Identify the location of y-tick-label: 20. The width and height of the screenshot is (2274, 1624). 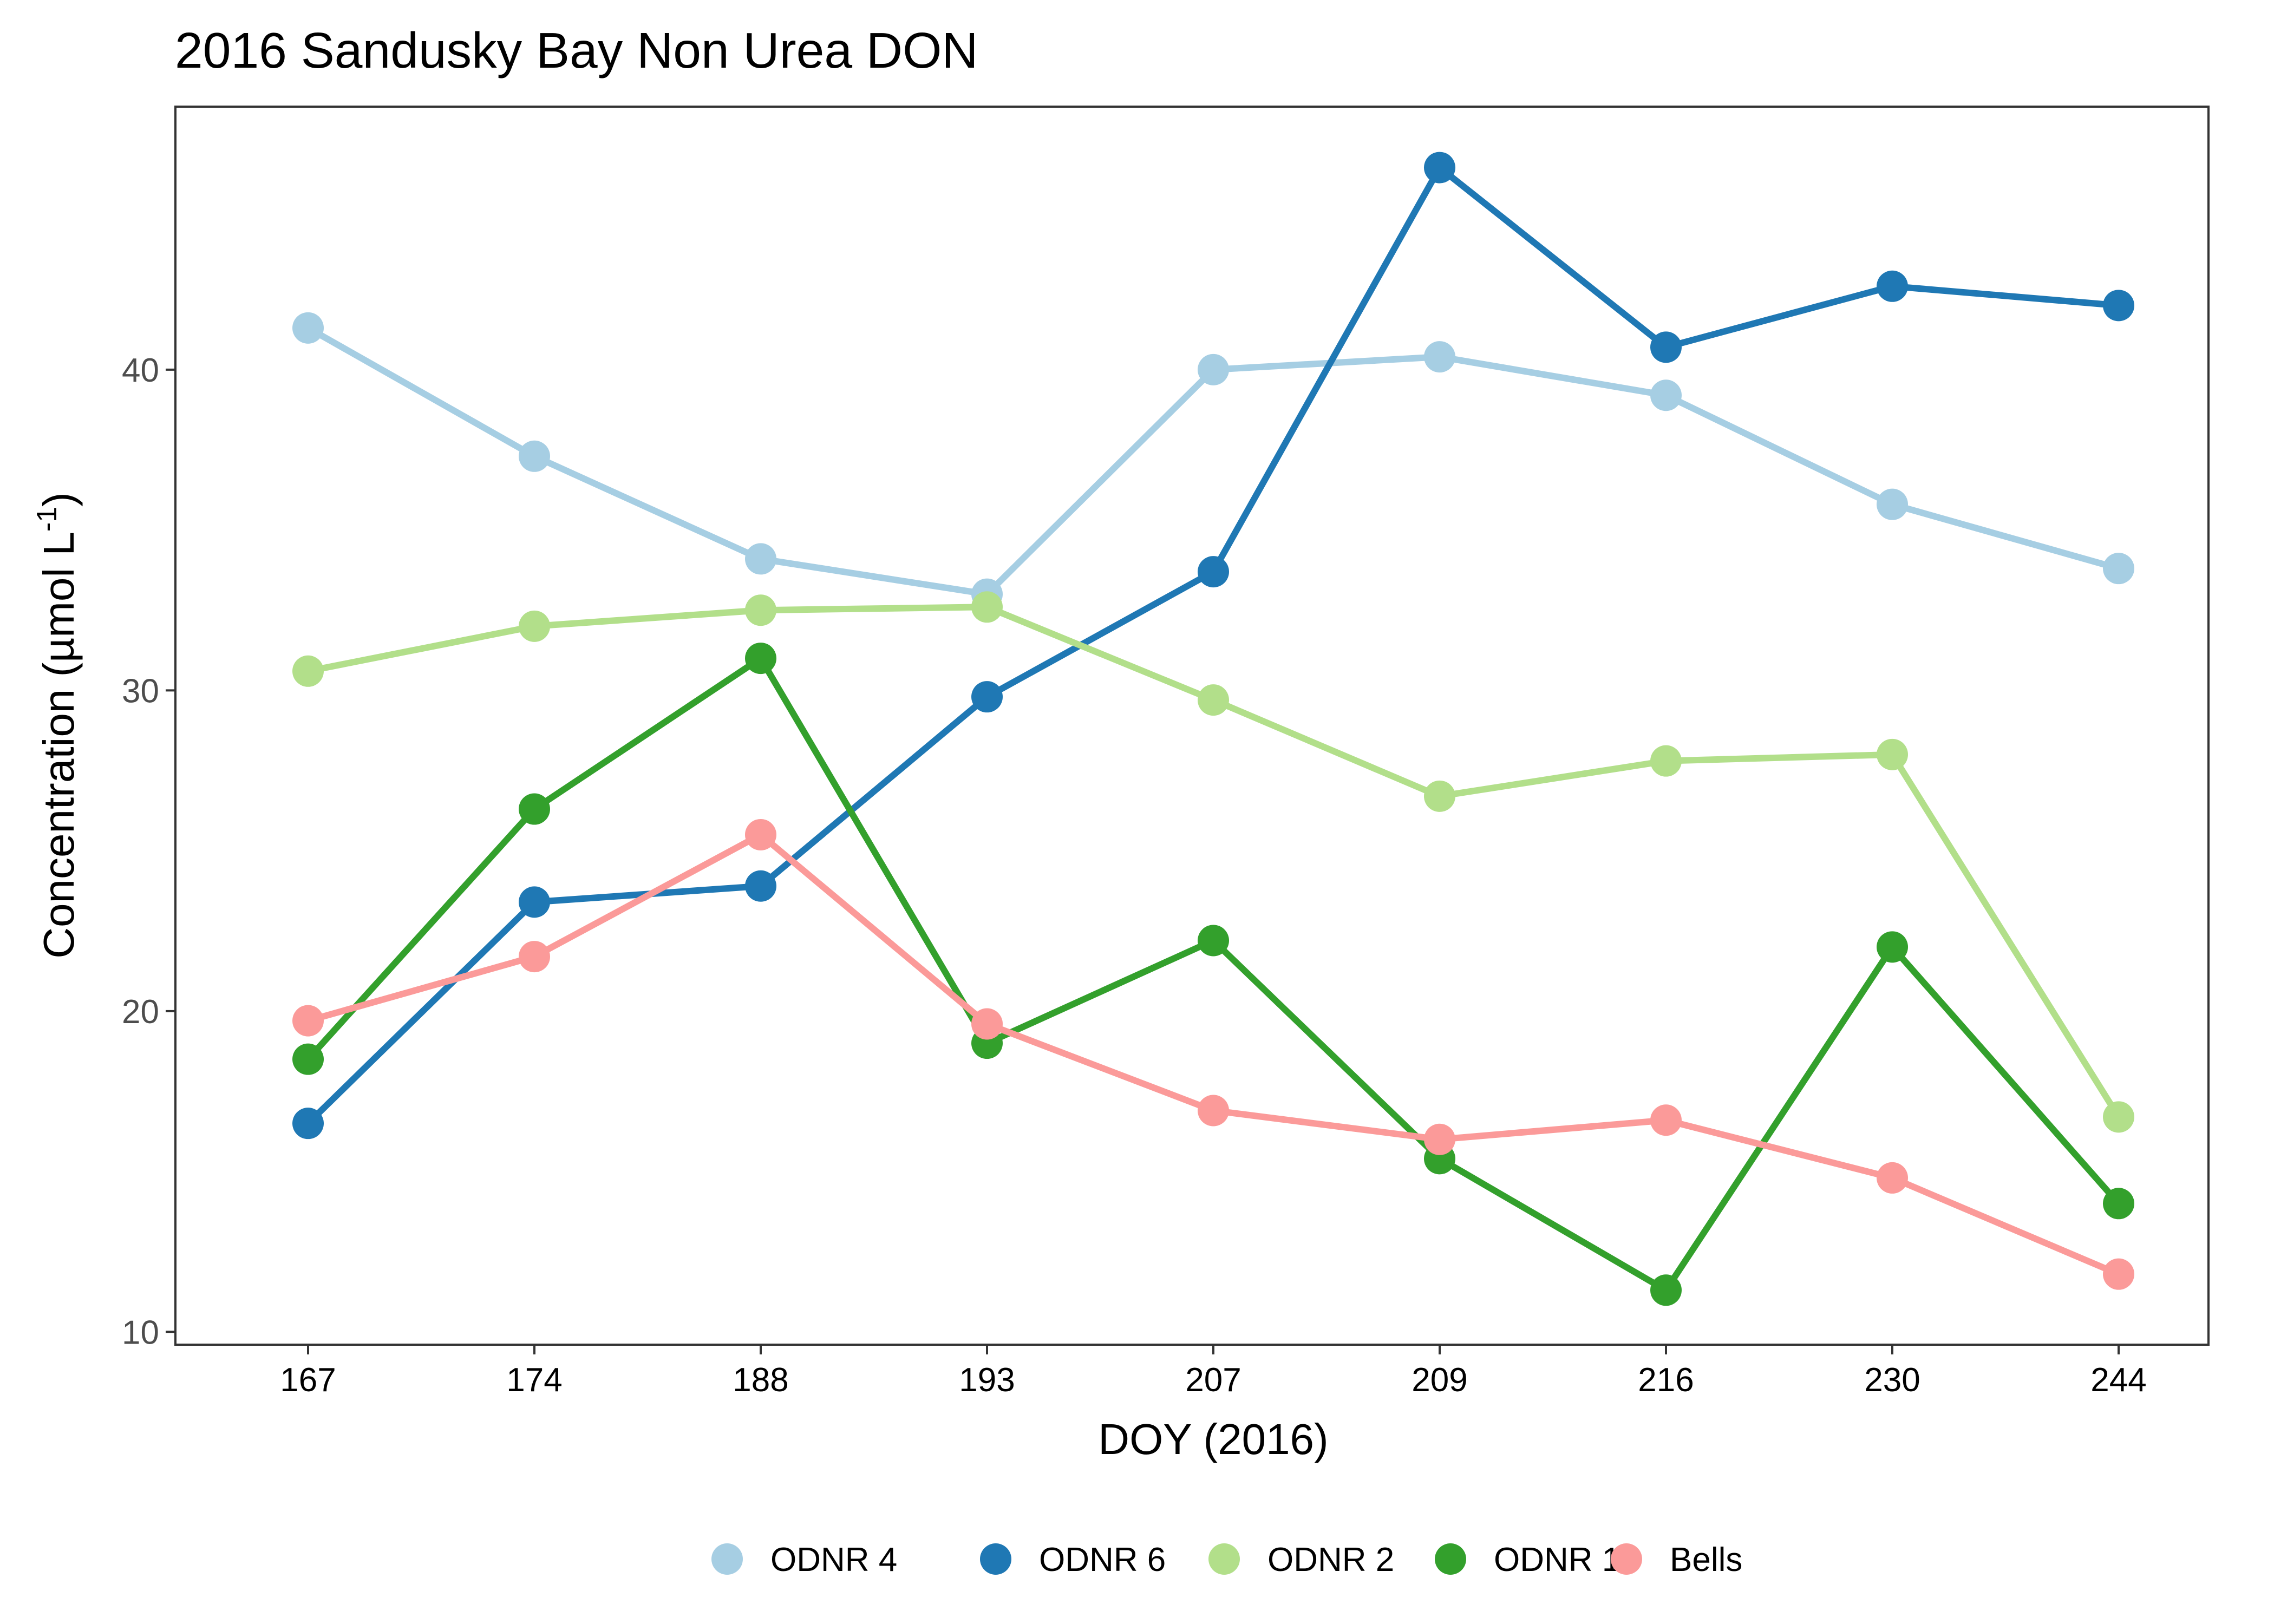
(140, 1012).